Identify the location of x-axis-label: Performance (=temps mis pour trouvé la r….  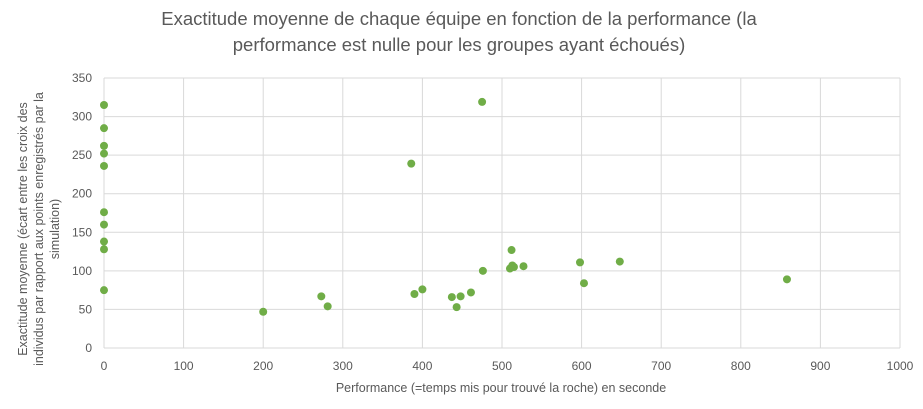
(501, 388).